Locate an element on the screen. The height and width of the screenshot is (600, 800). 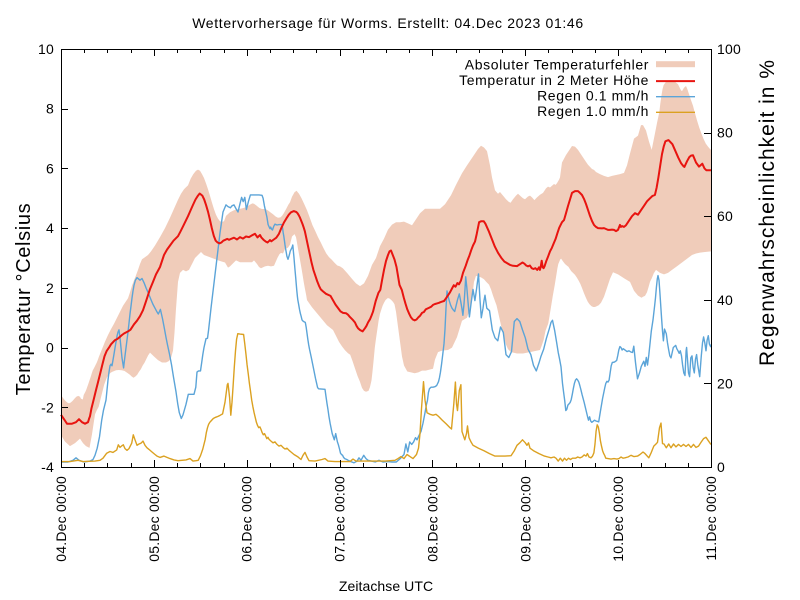
svg-text: 6 is located at coordinates (50, 168).